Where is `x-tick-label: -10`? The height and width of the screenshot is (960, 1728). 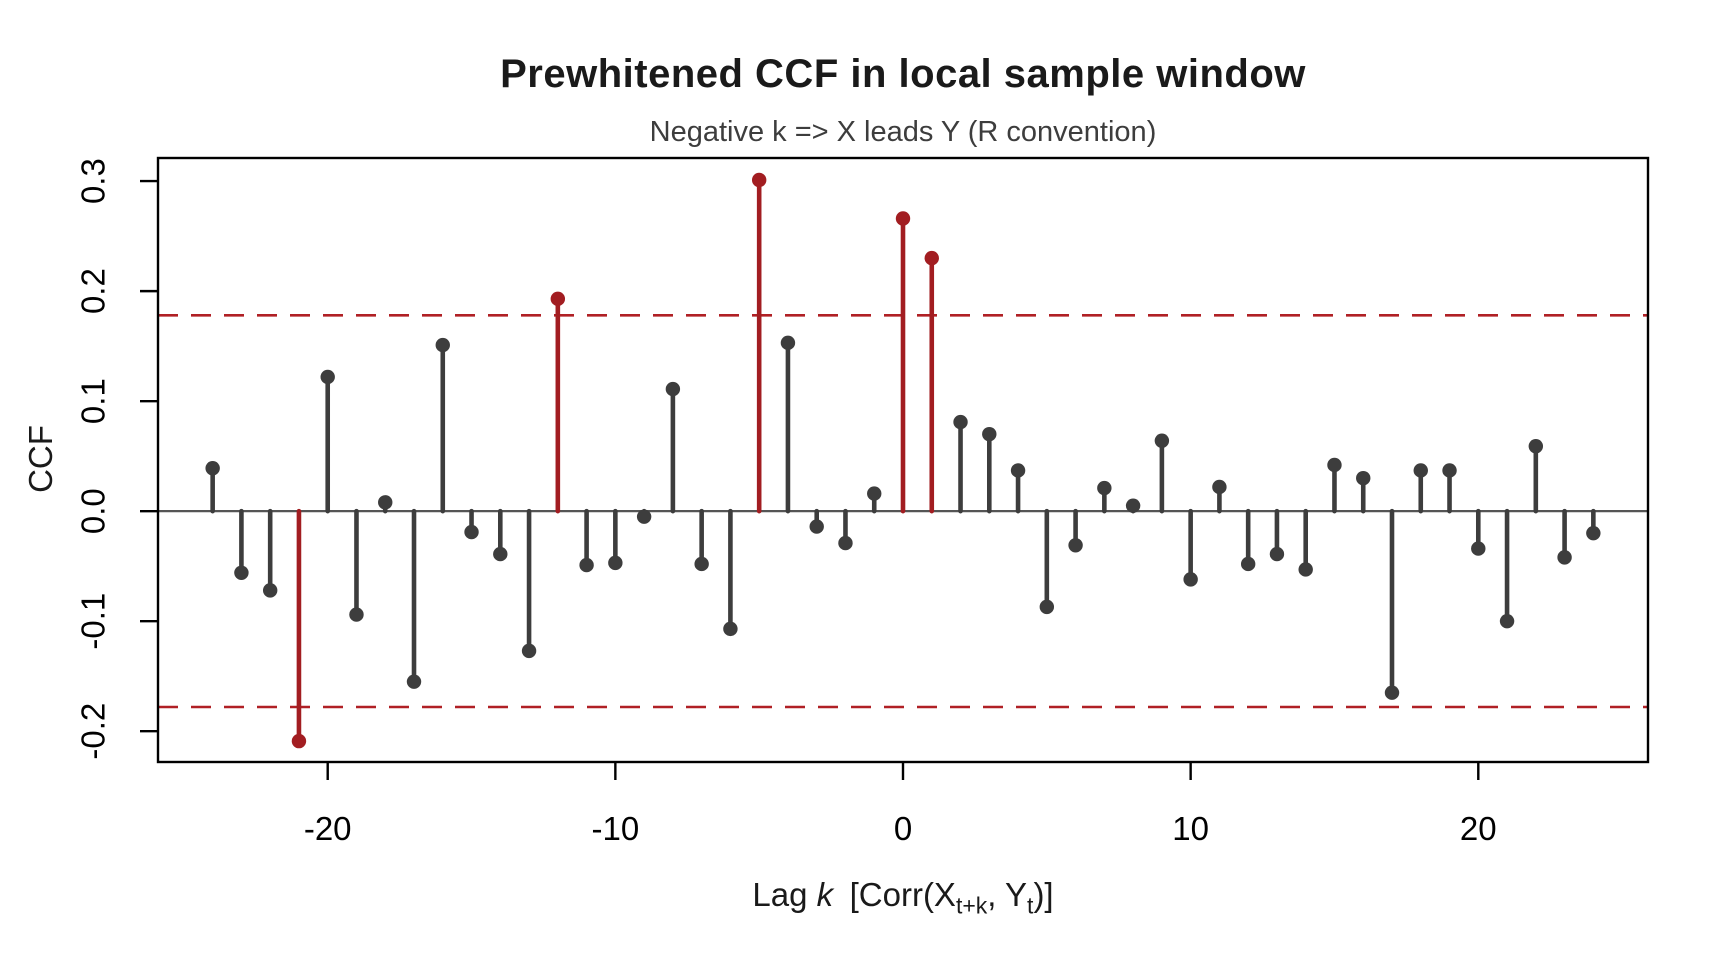 x-tick-label: -10 is located at coordinates (616, 828).